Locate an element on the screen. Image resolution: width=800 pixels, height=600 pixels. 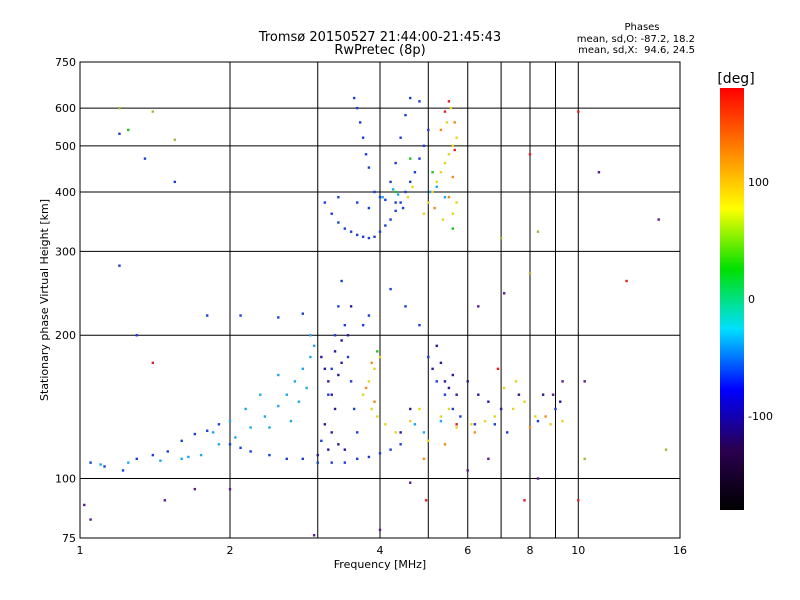
x-tick-label: 6 is located at coordinates (467, 550).